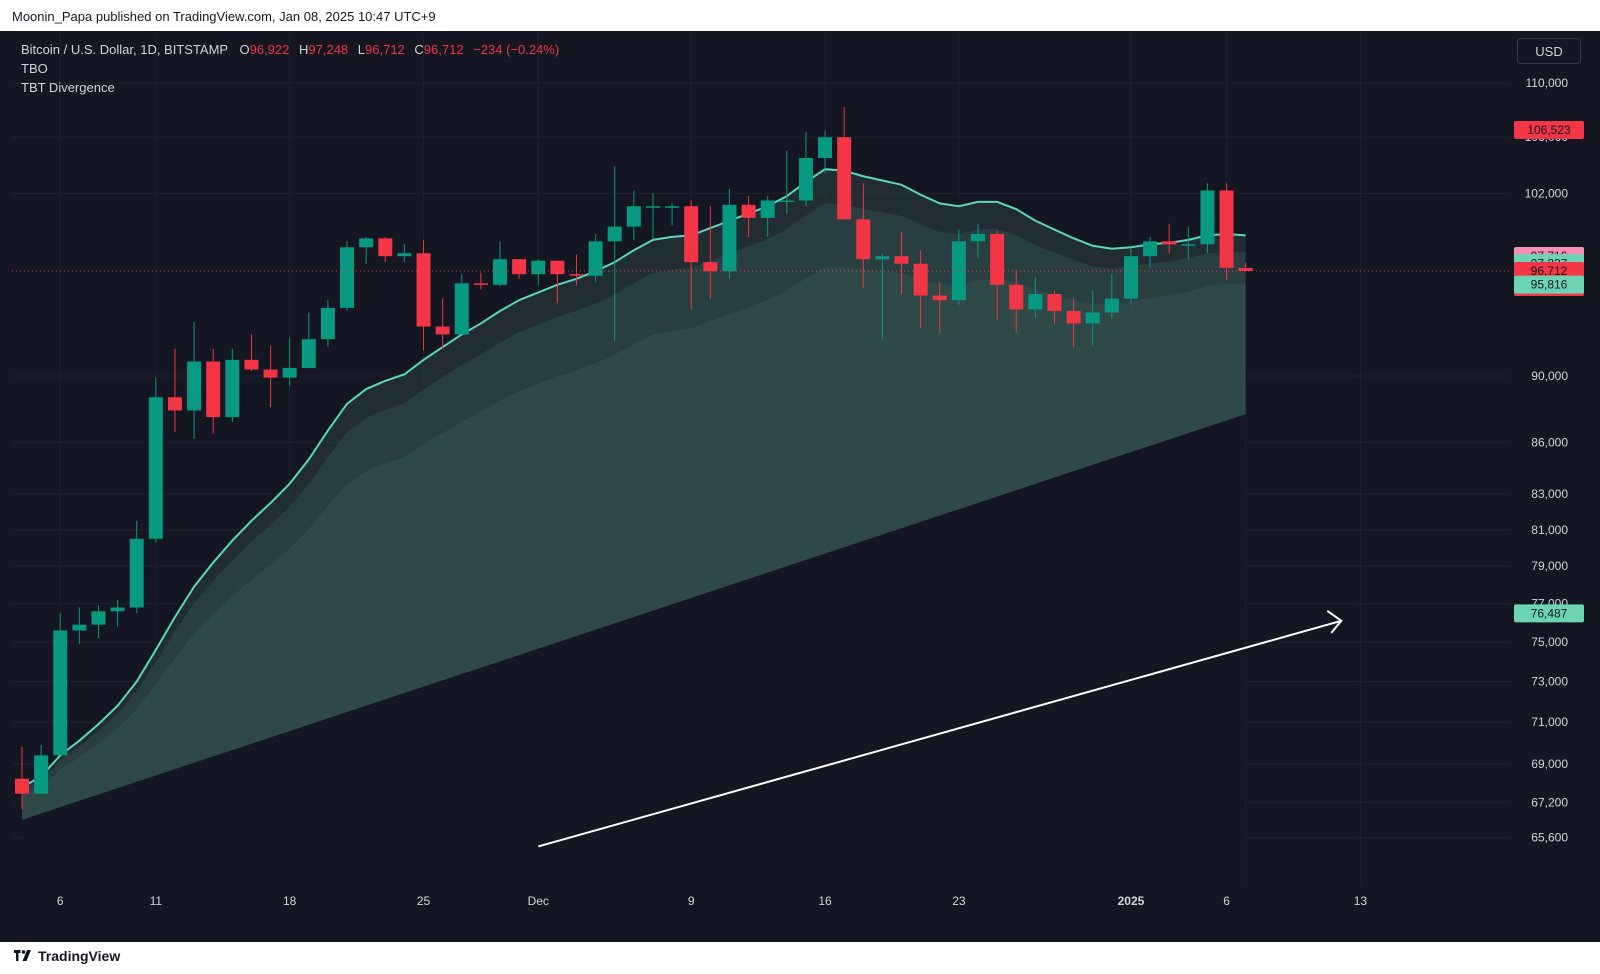 Image resolution: width=1600 pixels, height=974 pixels. I want to click on y-tick-label: 67,200, so click(1549, 802).